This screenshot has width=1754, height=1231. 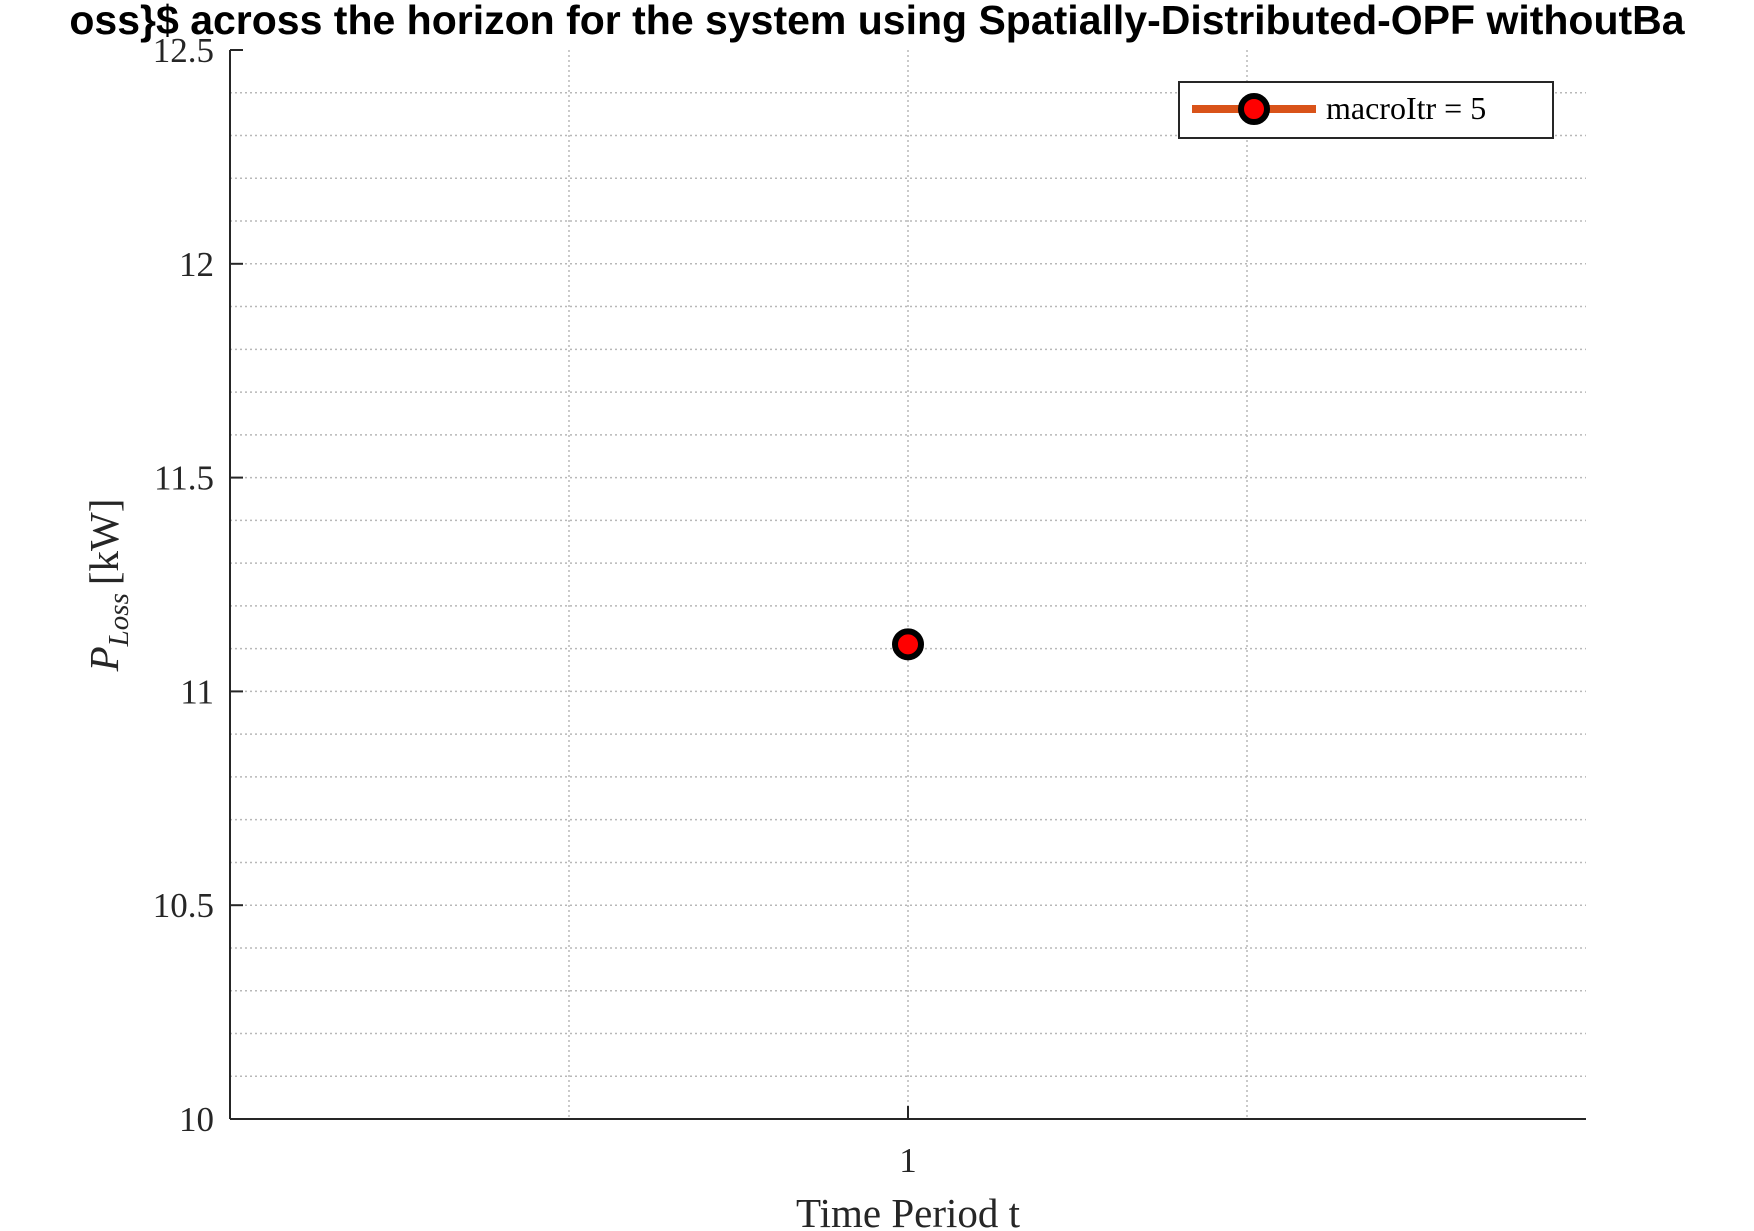 What do you see at coordinates (184, 478) in the screenshot?
I see `y-tick-label: 11.5` at bounding box center [184, 478].